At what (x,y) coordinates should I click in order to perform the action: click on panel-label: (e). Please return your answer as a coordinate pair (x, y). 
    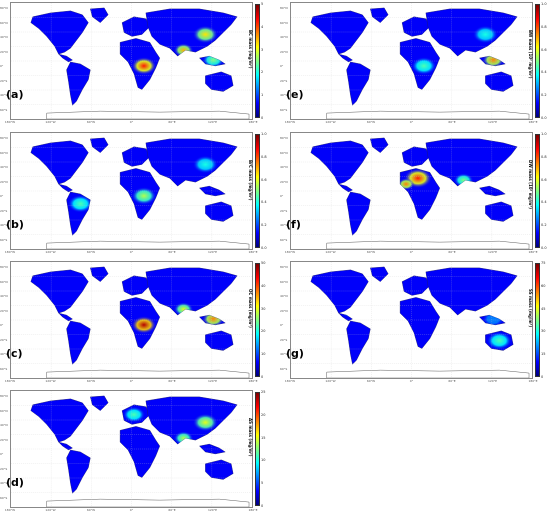
    Looking at the image, I should click on (295, 94).